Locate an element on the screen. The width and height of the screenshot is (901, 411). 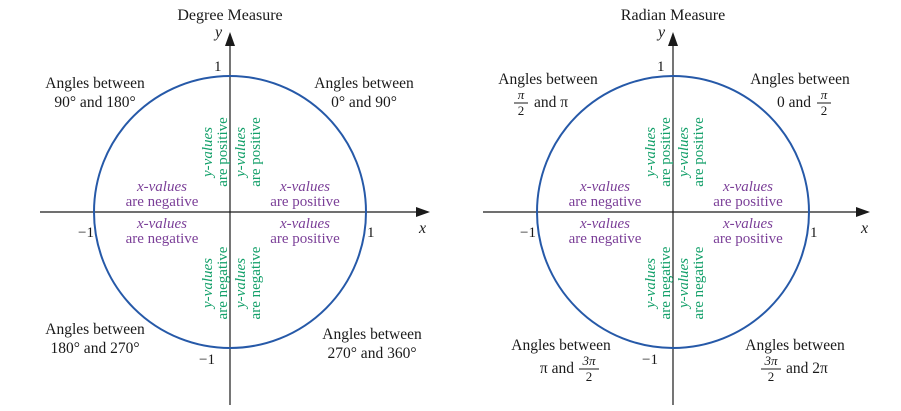
quadrant-2-post: and π is located at coordinates (551, 102).